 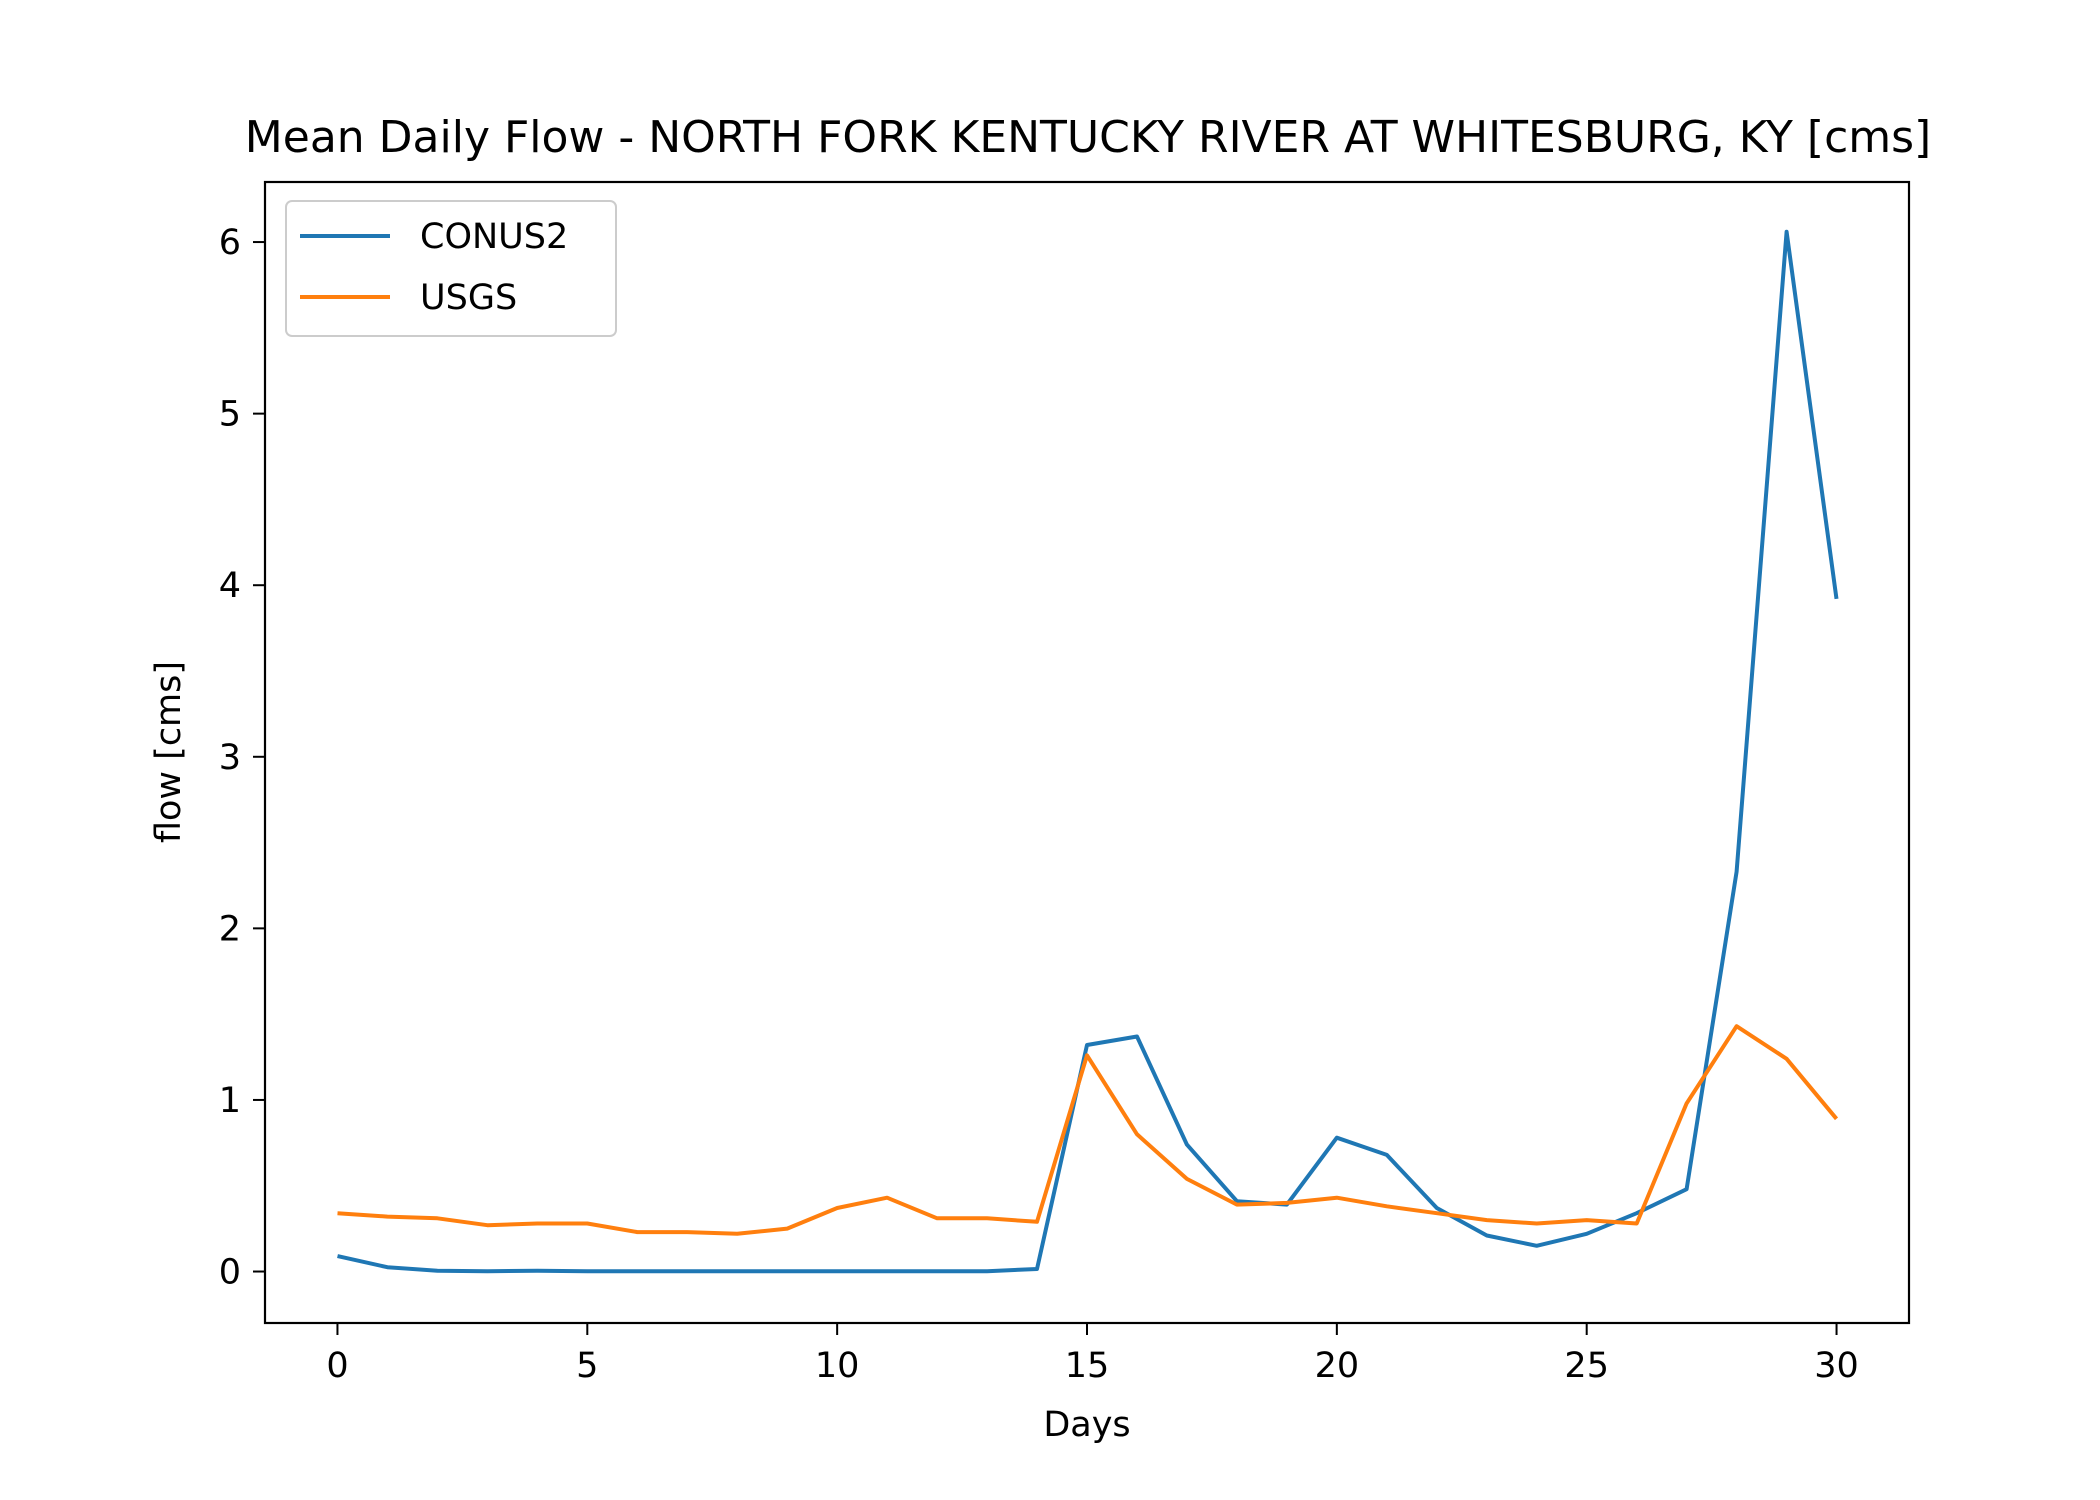 What do you see at coordinates (1836, 1366) in the screenshot?
I see `x-tick-label: 30` at bounding box center [1836, 1366].